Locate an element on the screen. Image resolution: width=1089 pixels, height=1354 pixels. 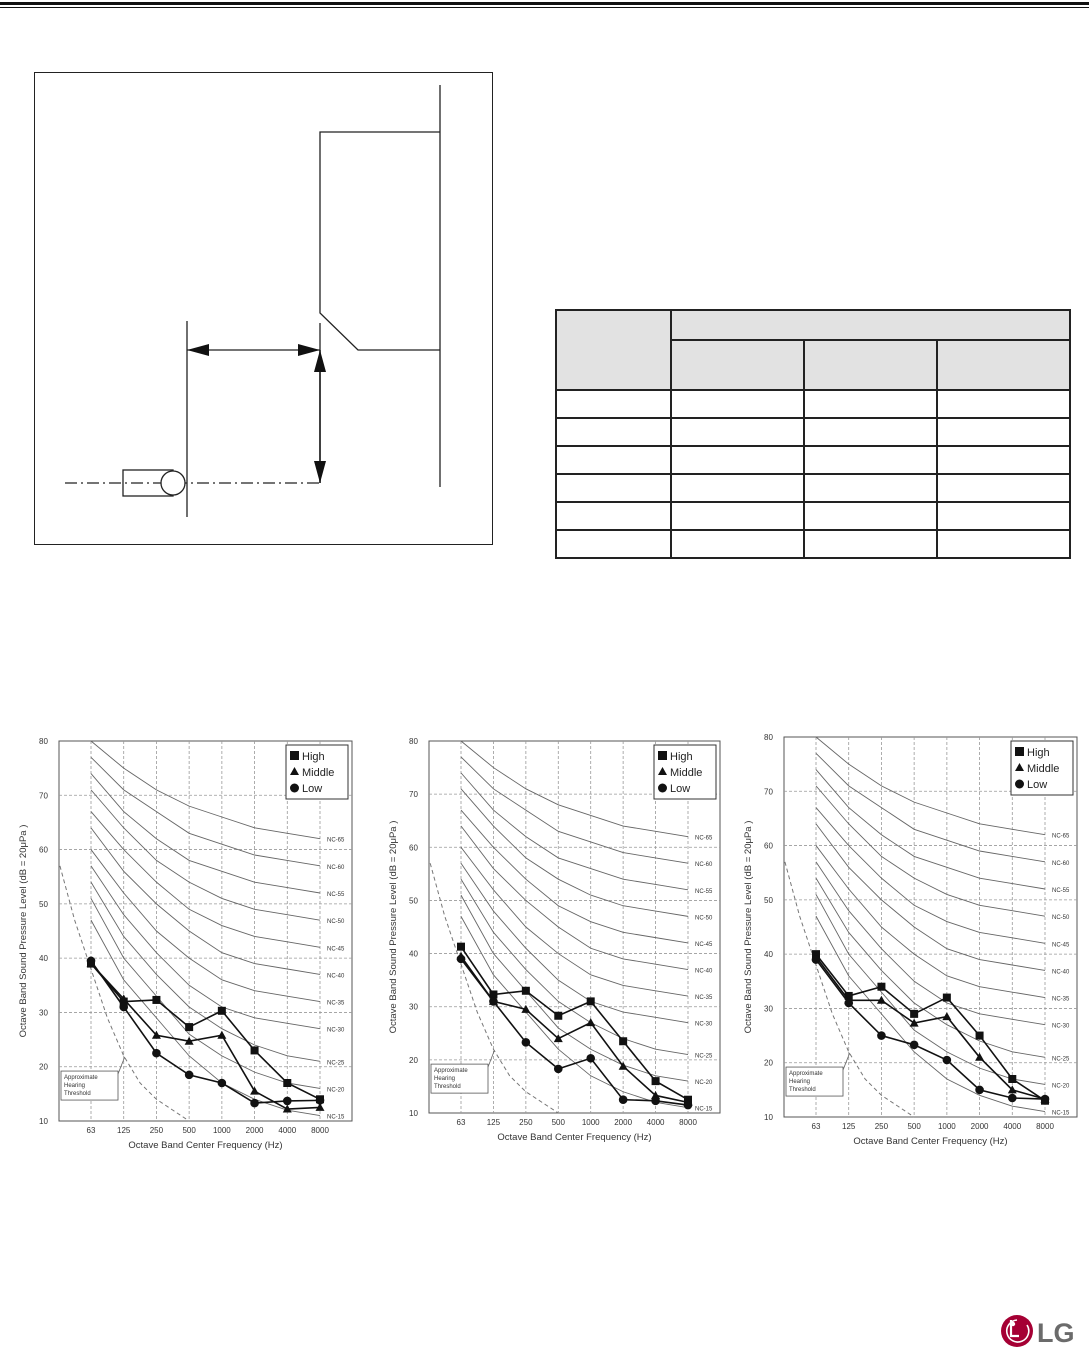
hearing-threshold-pointer is located at coordinates (846, 1061).